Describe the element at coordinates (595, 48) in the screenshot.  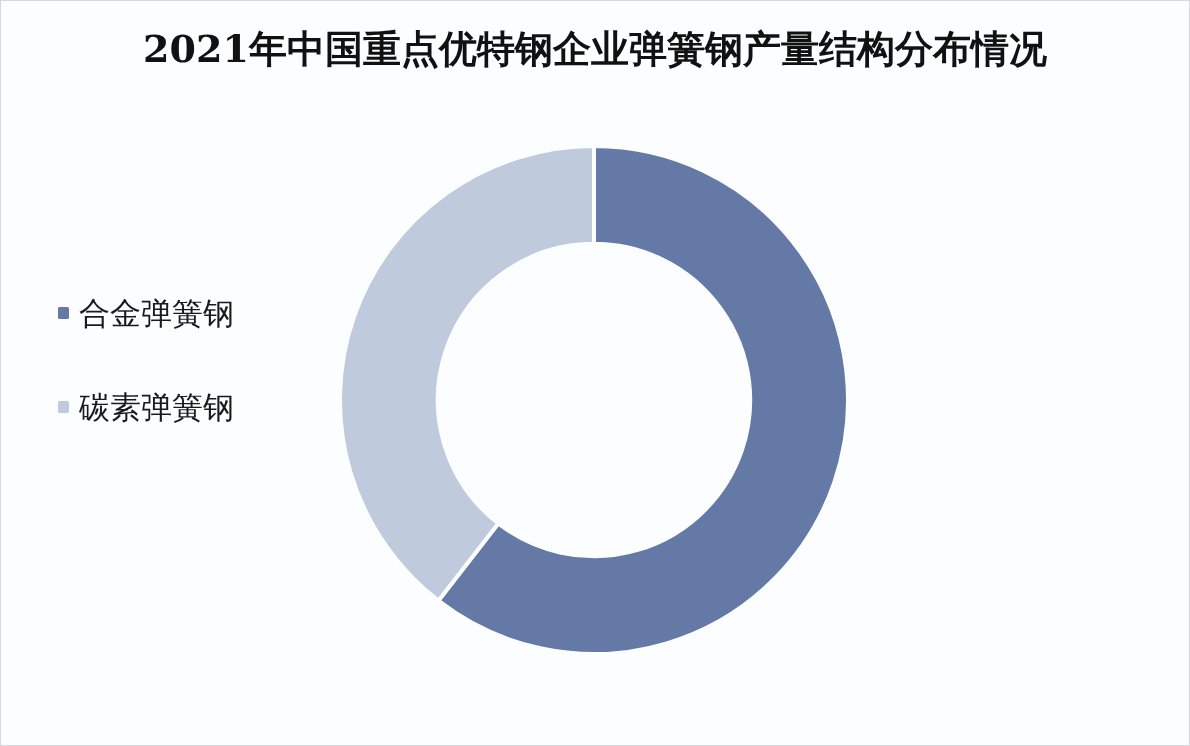
I see `title: 2021年中国重点优特钢企业弹簧钢产量结构分布情况` at that location.